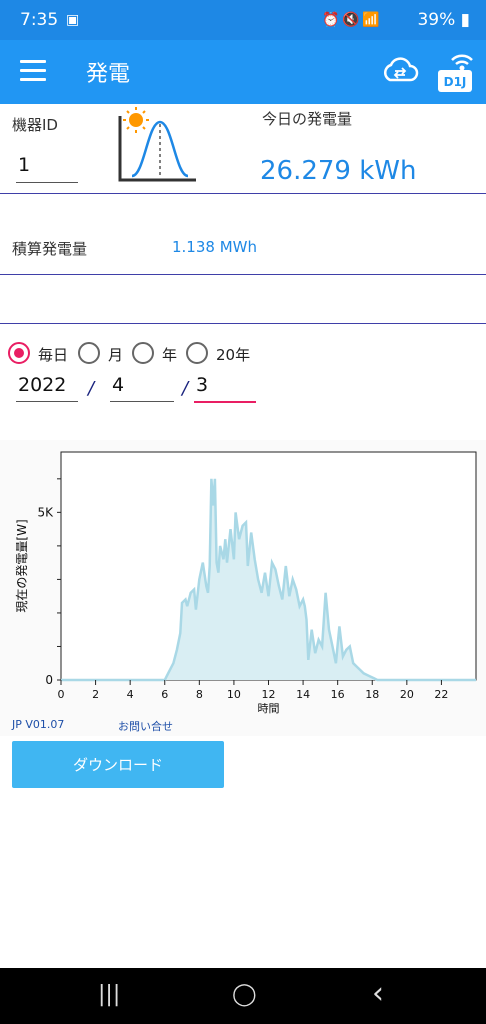 Image resolution: width=486 pixels, height=1024 pixels. I want to click on x-tick-label: 18, so click(372, 694).